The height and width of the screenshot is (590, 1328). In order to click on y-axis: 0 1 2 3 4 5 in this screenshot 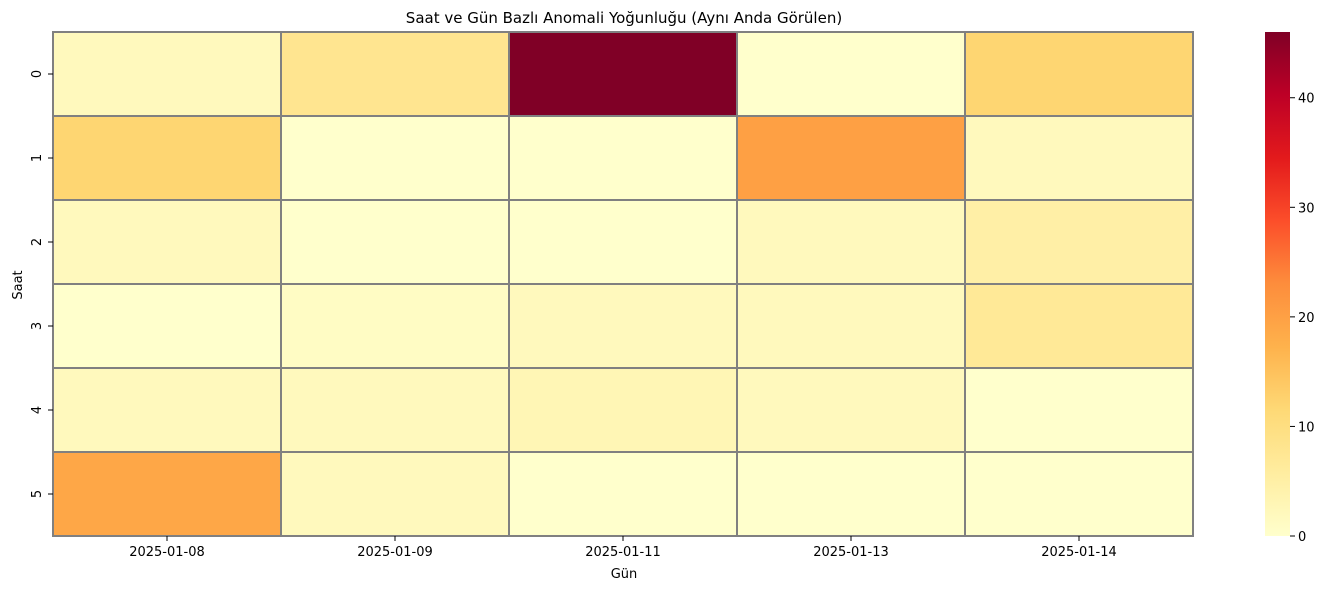, I will do `click(41, 284)`.